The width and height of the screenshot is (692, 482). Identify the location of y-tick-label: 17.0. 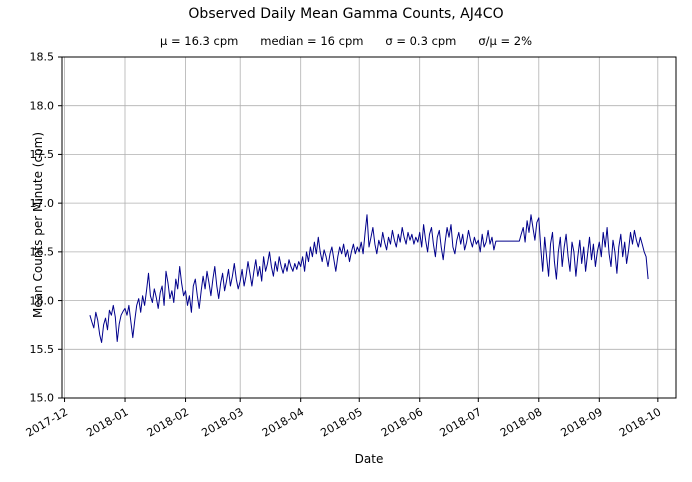
(42, 203).